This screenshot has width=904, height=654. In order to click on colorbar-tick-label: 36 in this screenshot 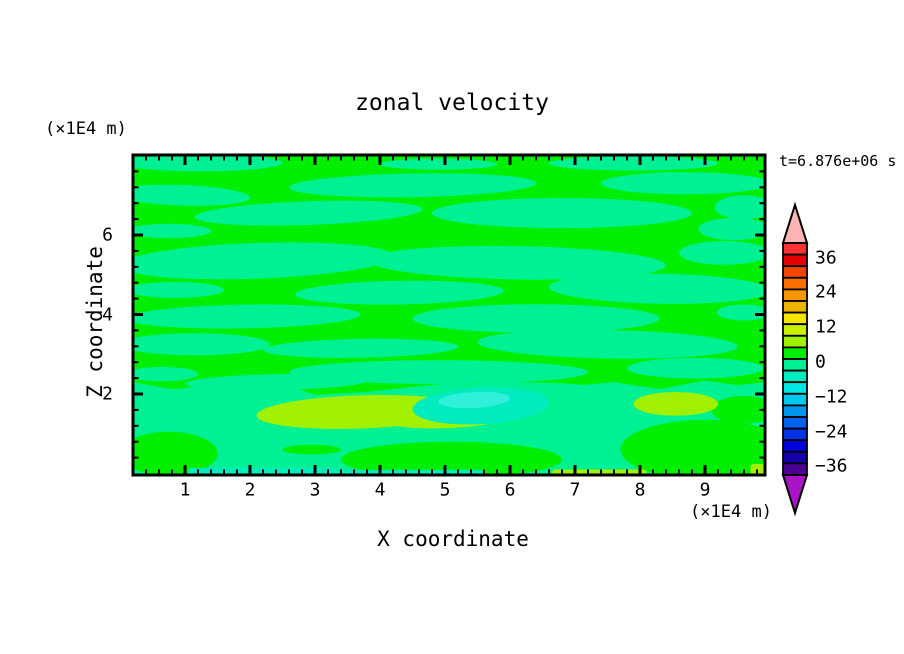, I will do `click(826, 258)`.